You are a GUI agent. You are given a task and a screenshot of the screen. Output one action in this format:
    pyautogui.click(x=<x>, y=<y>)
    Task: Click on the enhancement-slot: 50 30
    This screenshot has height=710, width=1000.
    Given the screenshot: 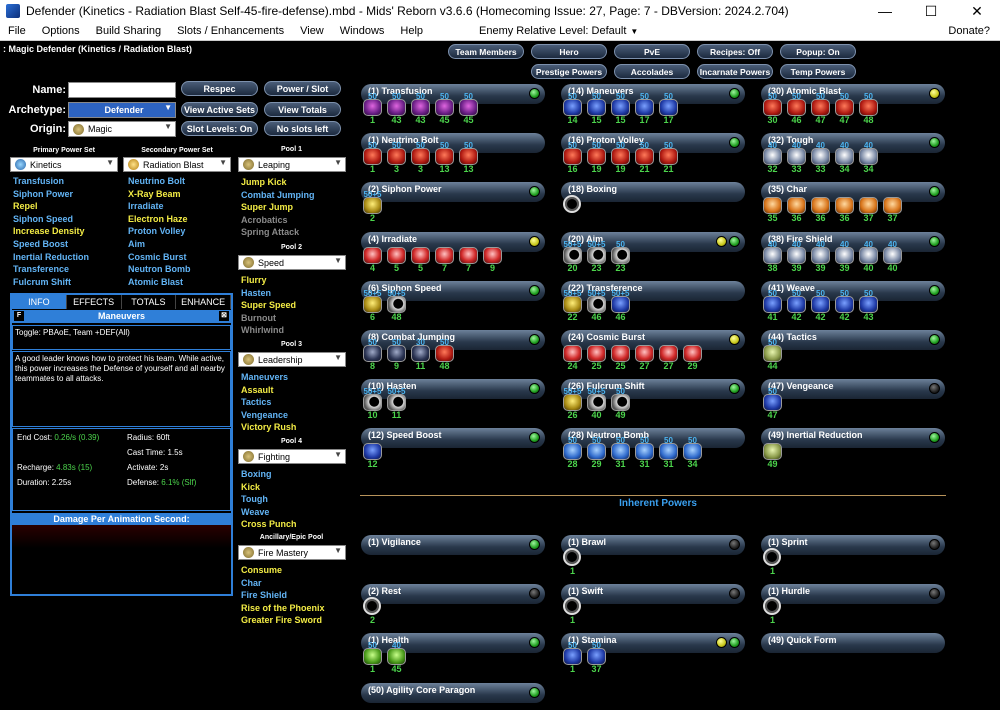 What is the action you would take?
    pyautogui.click(x=772, y=109)
    